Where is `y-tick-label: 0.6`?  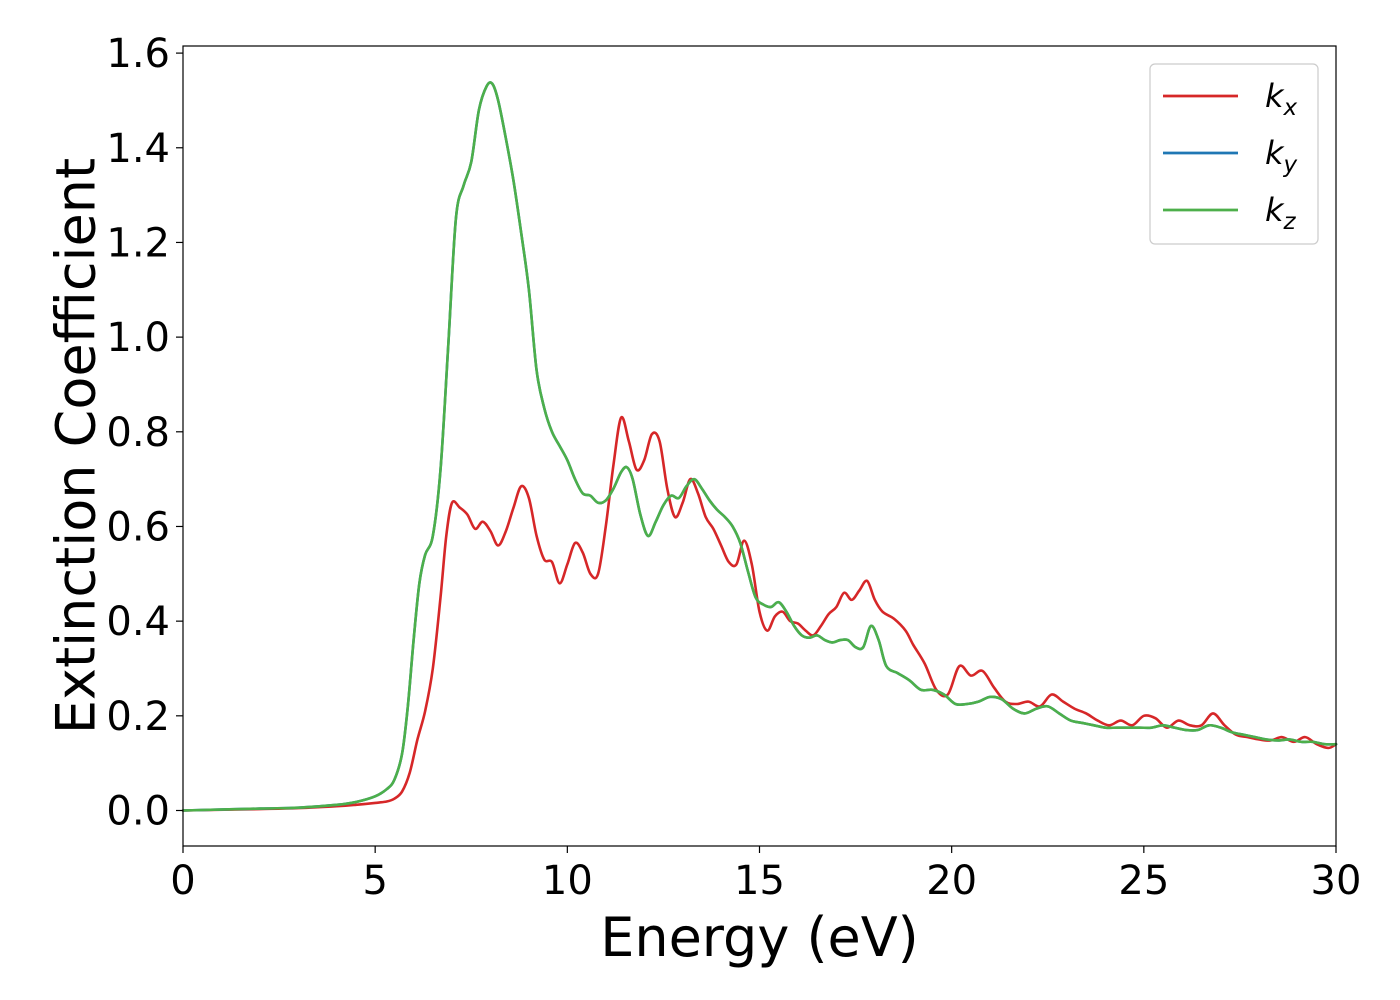 y-tick-label: 0.6 is located at coordinates (138, 527).